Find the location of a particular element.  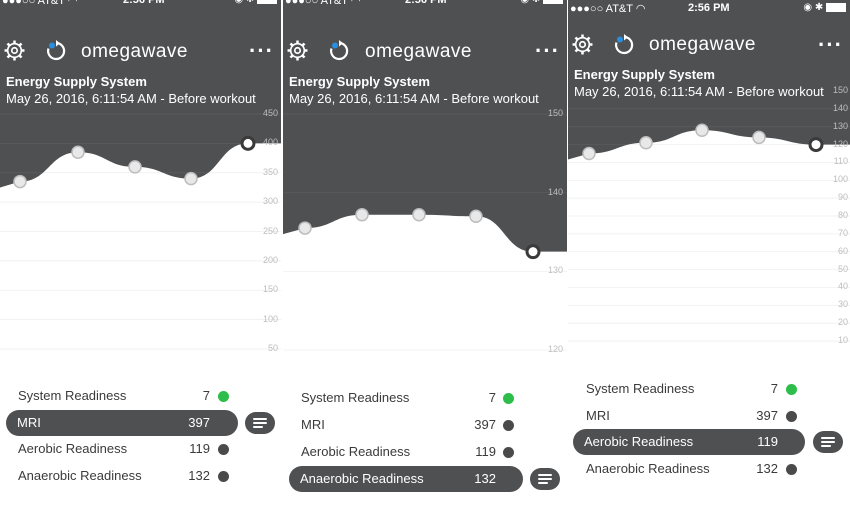

y-tick-label: 110 is located at coordinates (840, 161).